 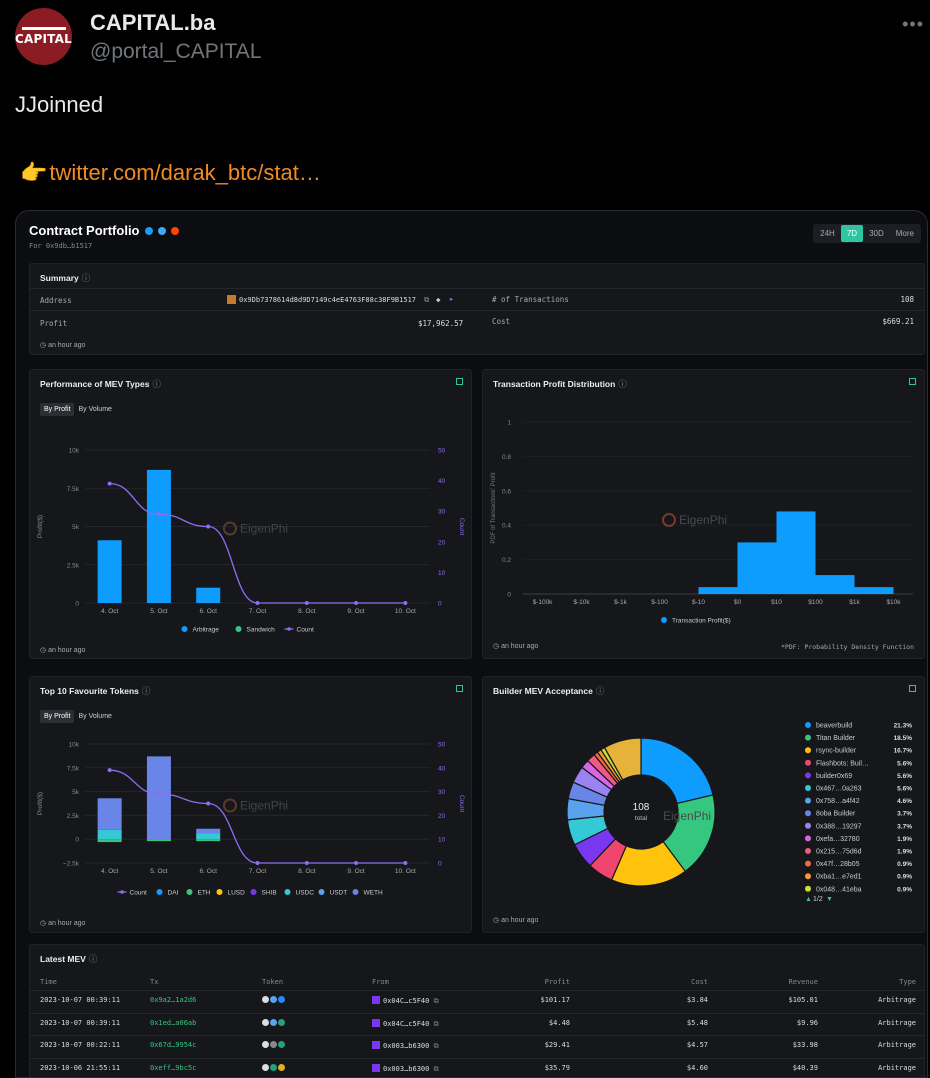 I want to click on twitter-icon, so click(x=148, y=230).